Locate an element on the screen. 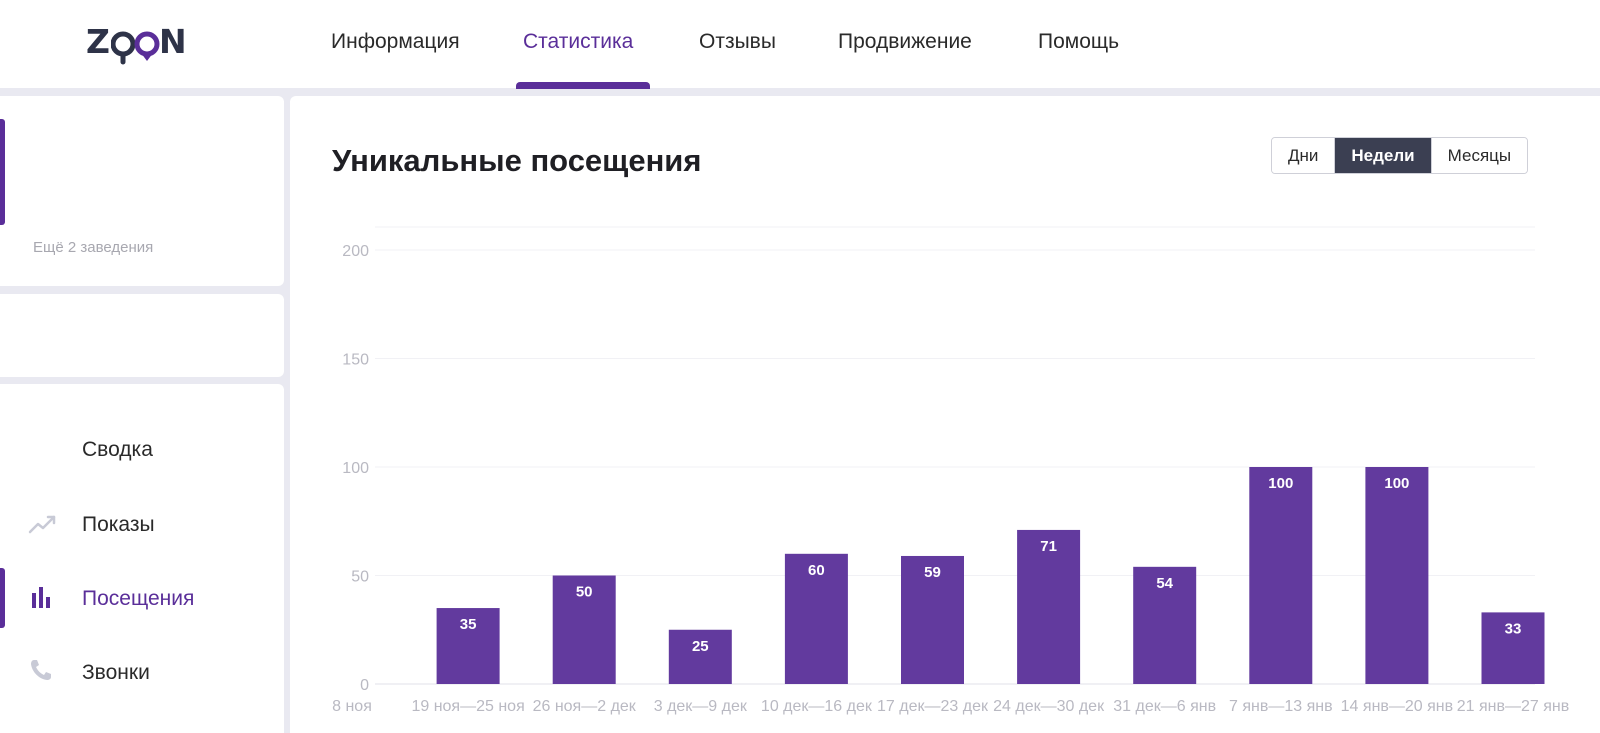  x-tick-label: 3 дек—9 дек is located at coordinates (701, 706).